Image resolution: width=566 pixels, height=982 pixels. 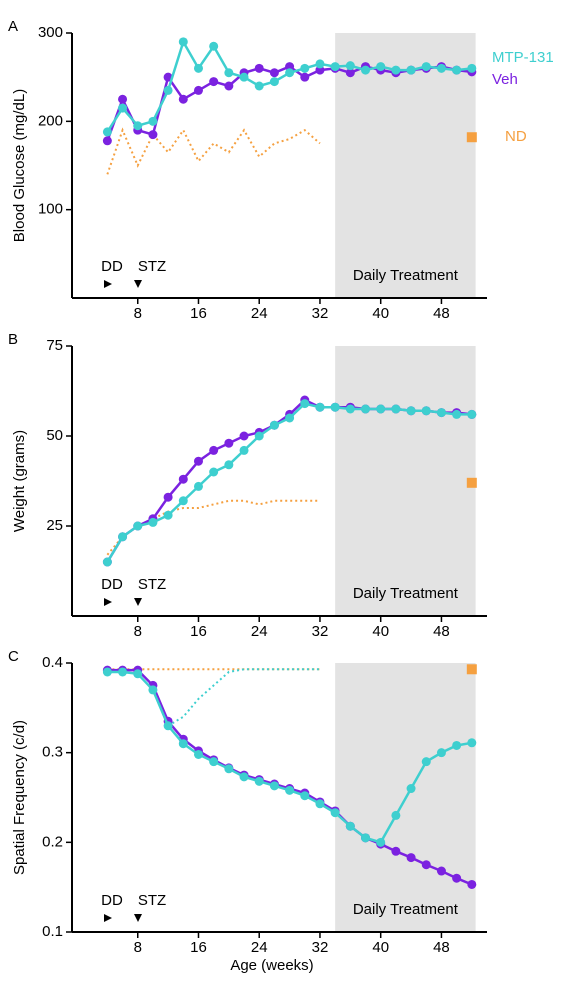 I want to click on treatment-region, so click(x=405, y=165).